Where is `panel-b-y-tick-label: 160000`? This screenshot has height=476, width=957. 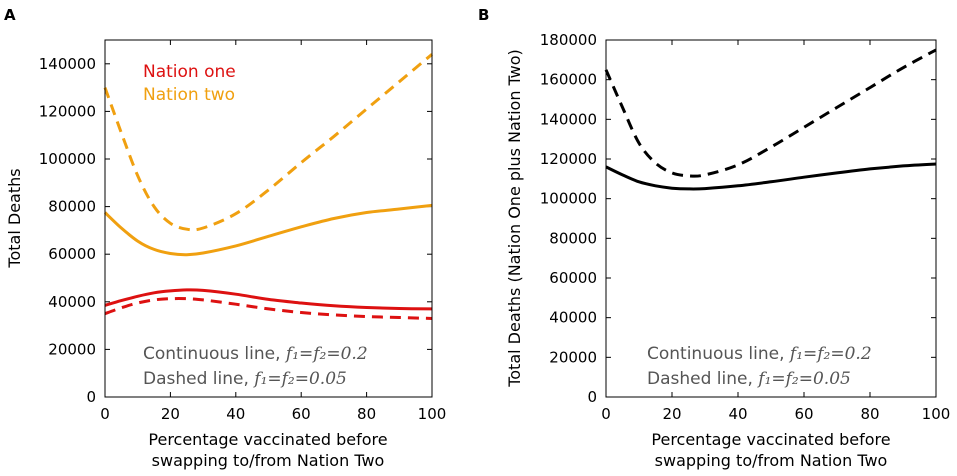
panel-b-y-tick-label: 160000 is located at coordinates (568, 80).